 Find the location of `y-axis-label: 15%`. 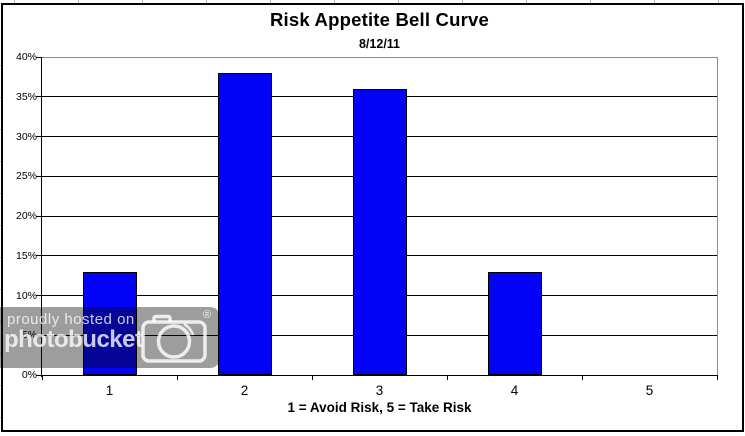

y-axis-label: 15% is located at coordinates (26, 255).